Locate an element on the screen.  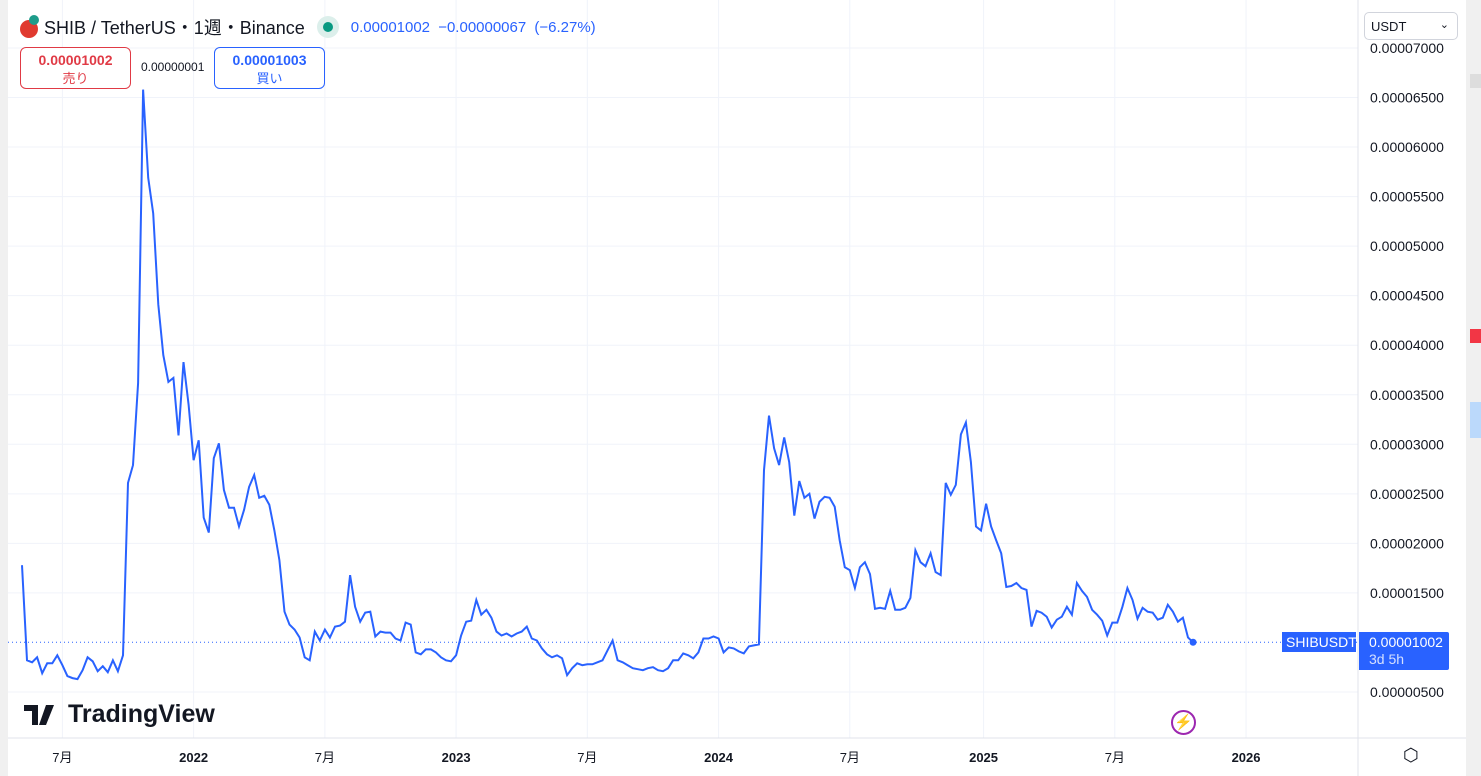
tradingview-logo: TradingView is located at coordinates (119, 714).